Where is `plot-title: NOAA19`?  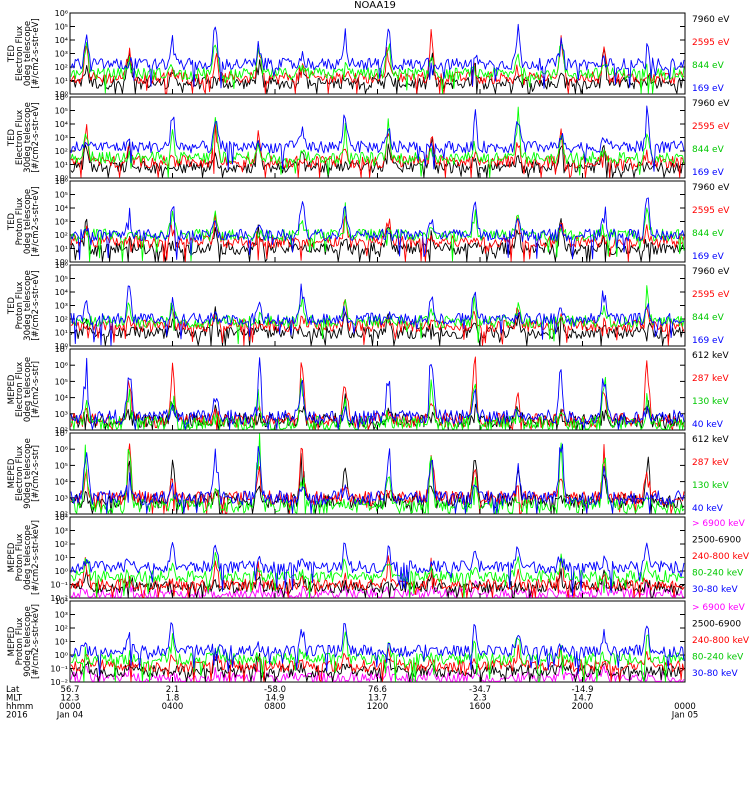
plot-title: NOAA19 is located at coordinates (375, 5).